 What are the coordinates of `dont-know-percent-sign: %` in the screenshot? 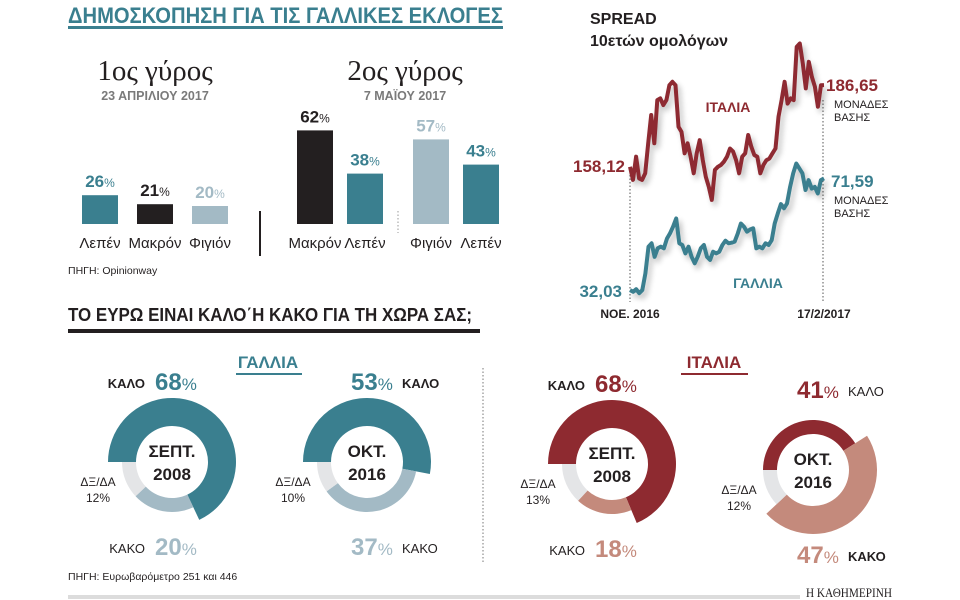 It's located at (544, 500).